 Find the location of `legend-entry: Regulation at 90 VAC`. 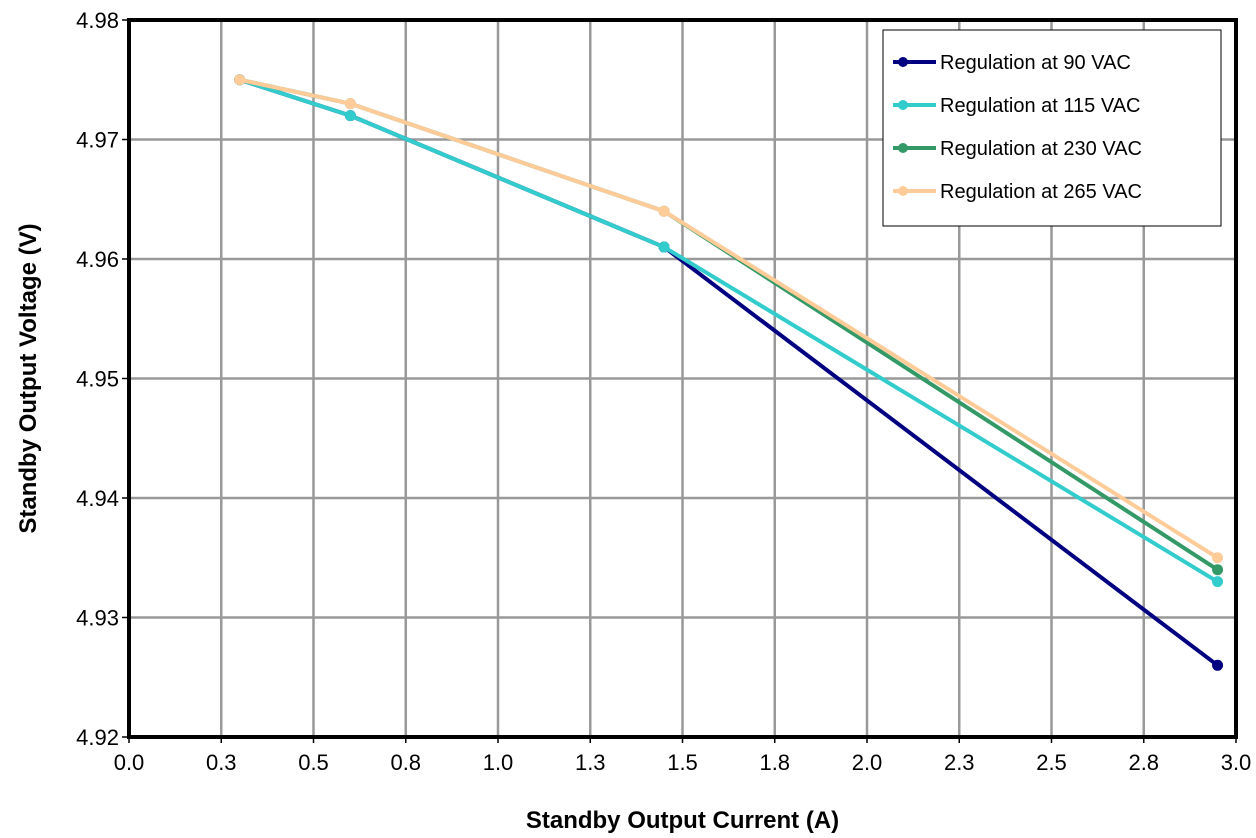

legend-entry: Regulation at 90 VAC is located at coordinates (1012, 63).